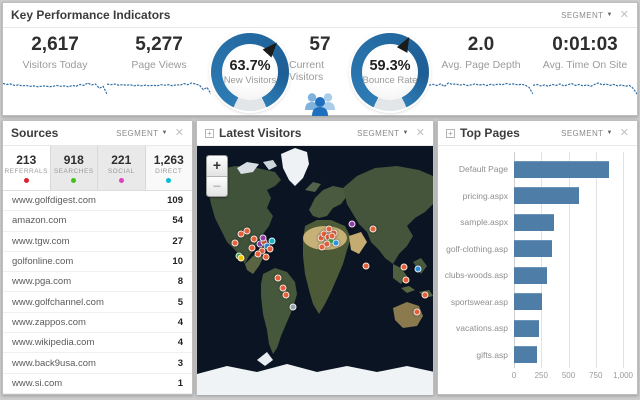 The image size is (640, 400). Describe the element at coordinates (54, 363) in the screenshot. I see `source-name: www.back9usa.com` at that location.